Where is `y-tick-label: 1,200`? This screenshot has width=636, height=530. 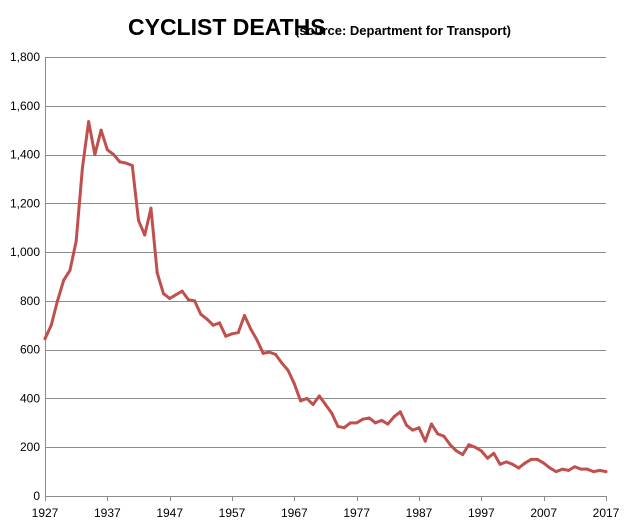 y-tick-label: 1,200 is located at coordinates (25, 203).